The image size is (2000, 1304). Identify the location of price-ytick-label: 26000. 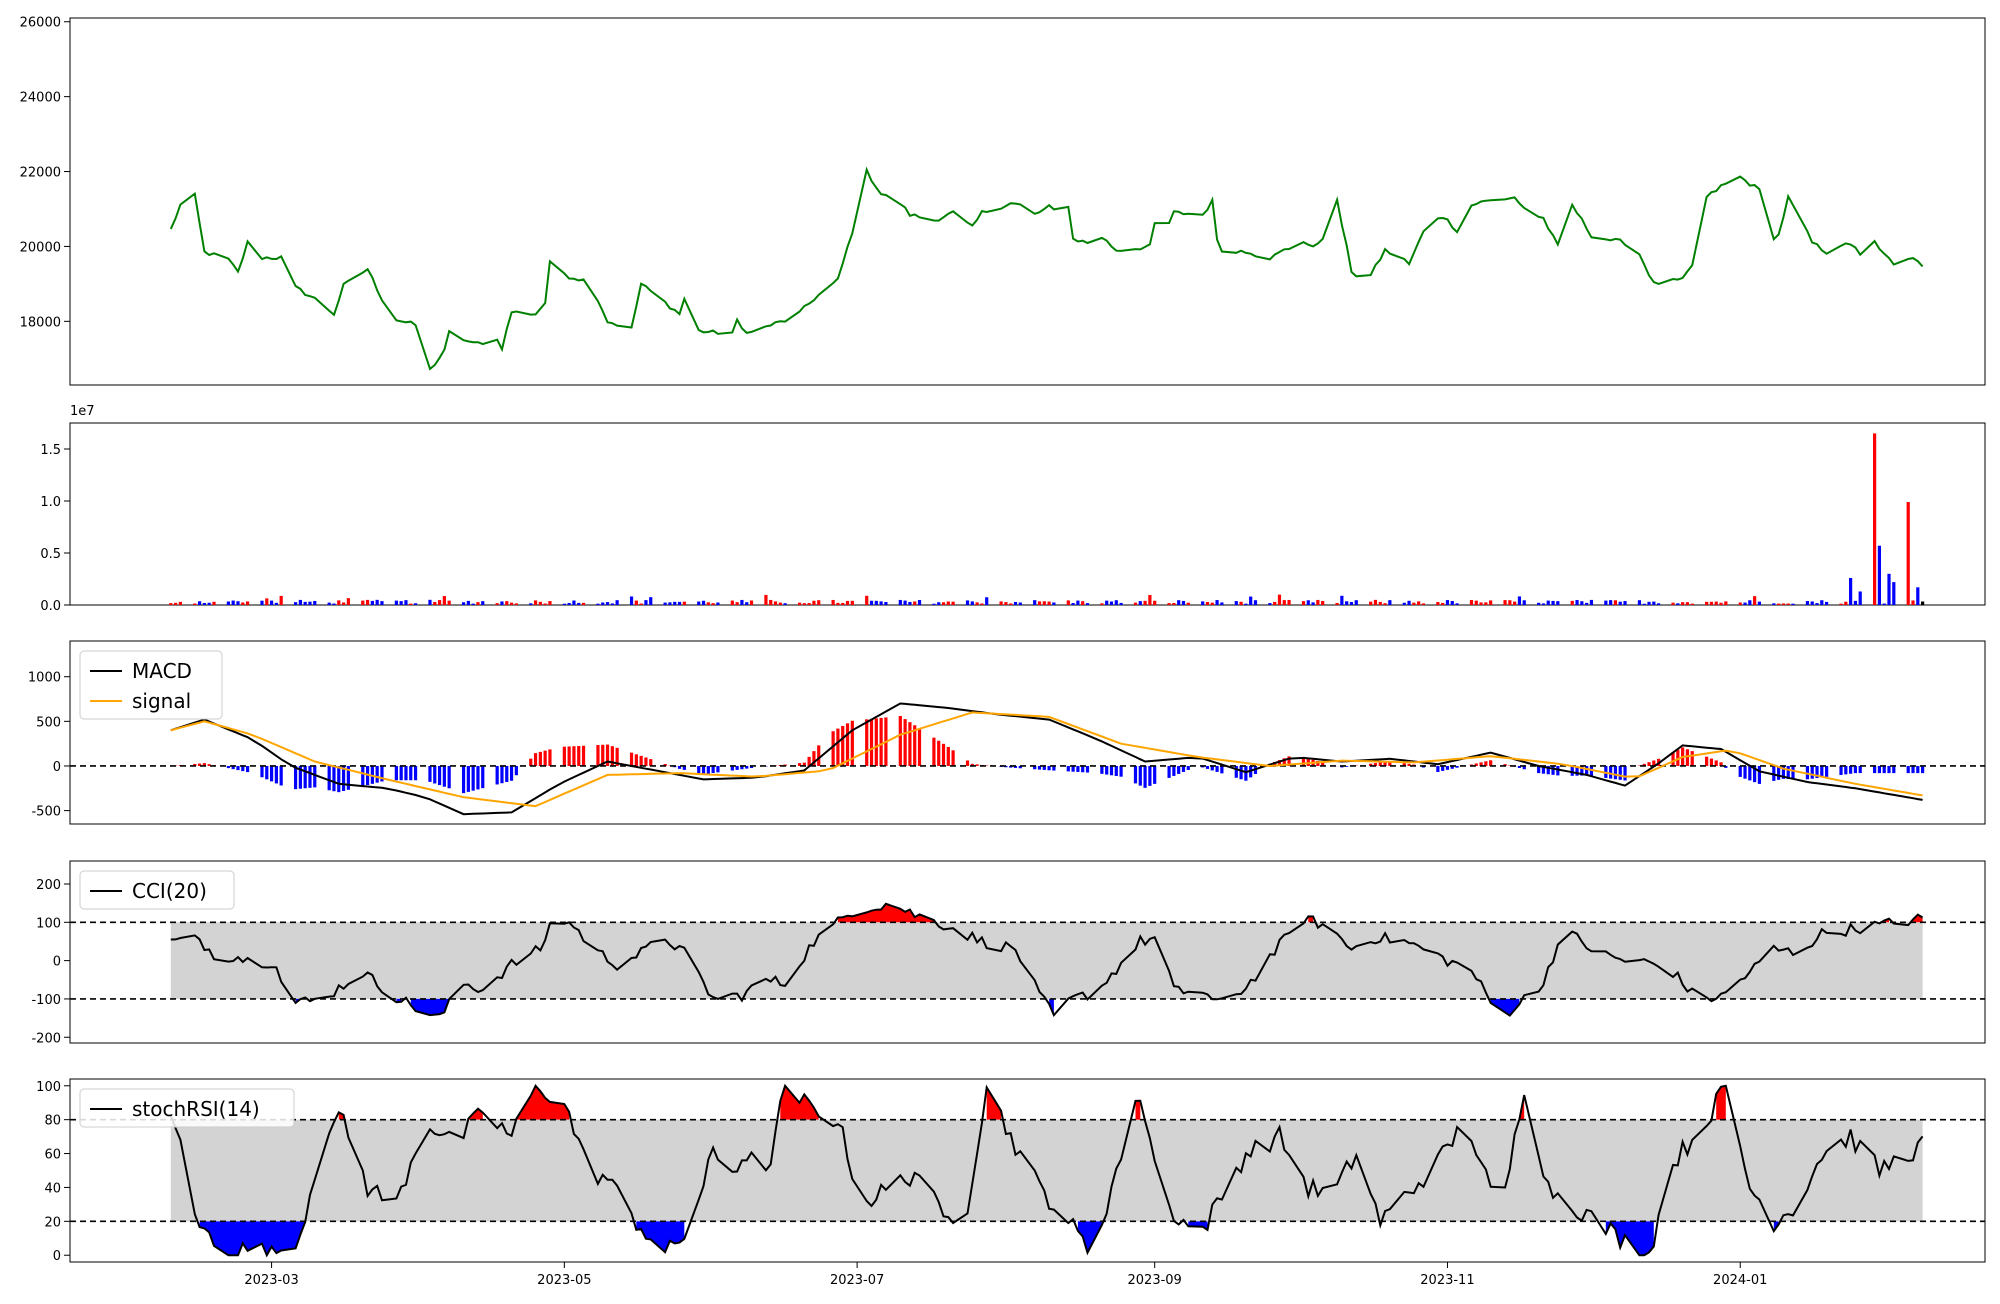
(40, 23).